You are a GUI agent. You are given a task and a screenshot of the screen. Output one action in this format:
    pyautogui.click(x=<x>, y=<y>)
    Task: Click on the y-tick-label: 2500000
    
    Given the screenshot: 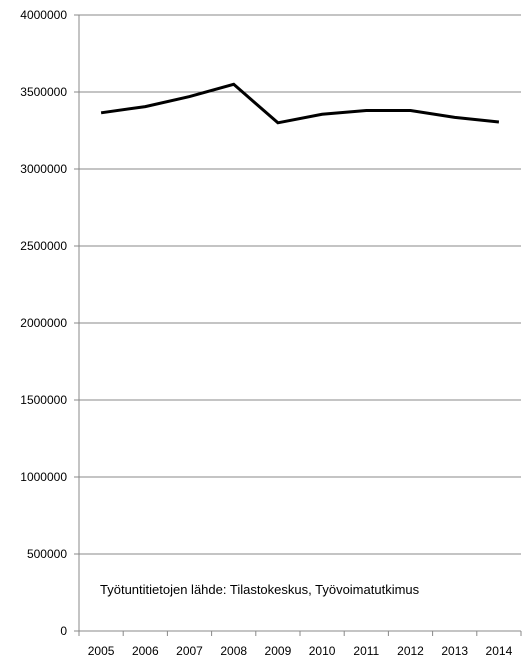 What is the action you would take?
    pyautogui.click(x=43, y=246)
    